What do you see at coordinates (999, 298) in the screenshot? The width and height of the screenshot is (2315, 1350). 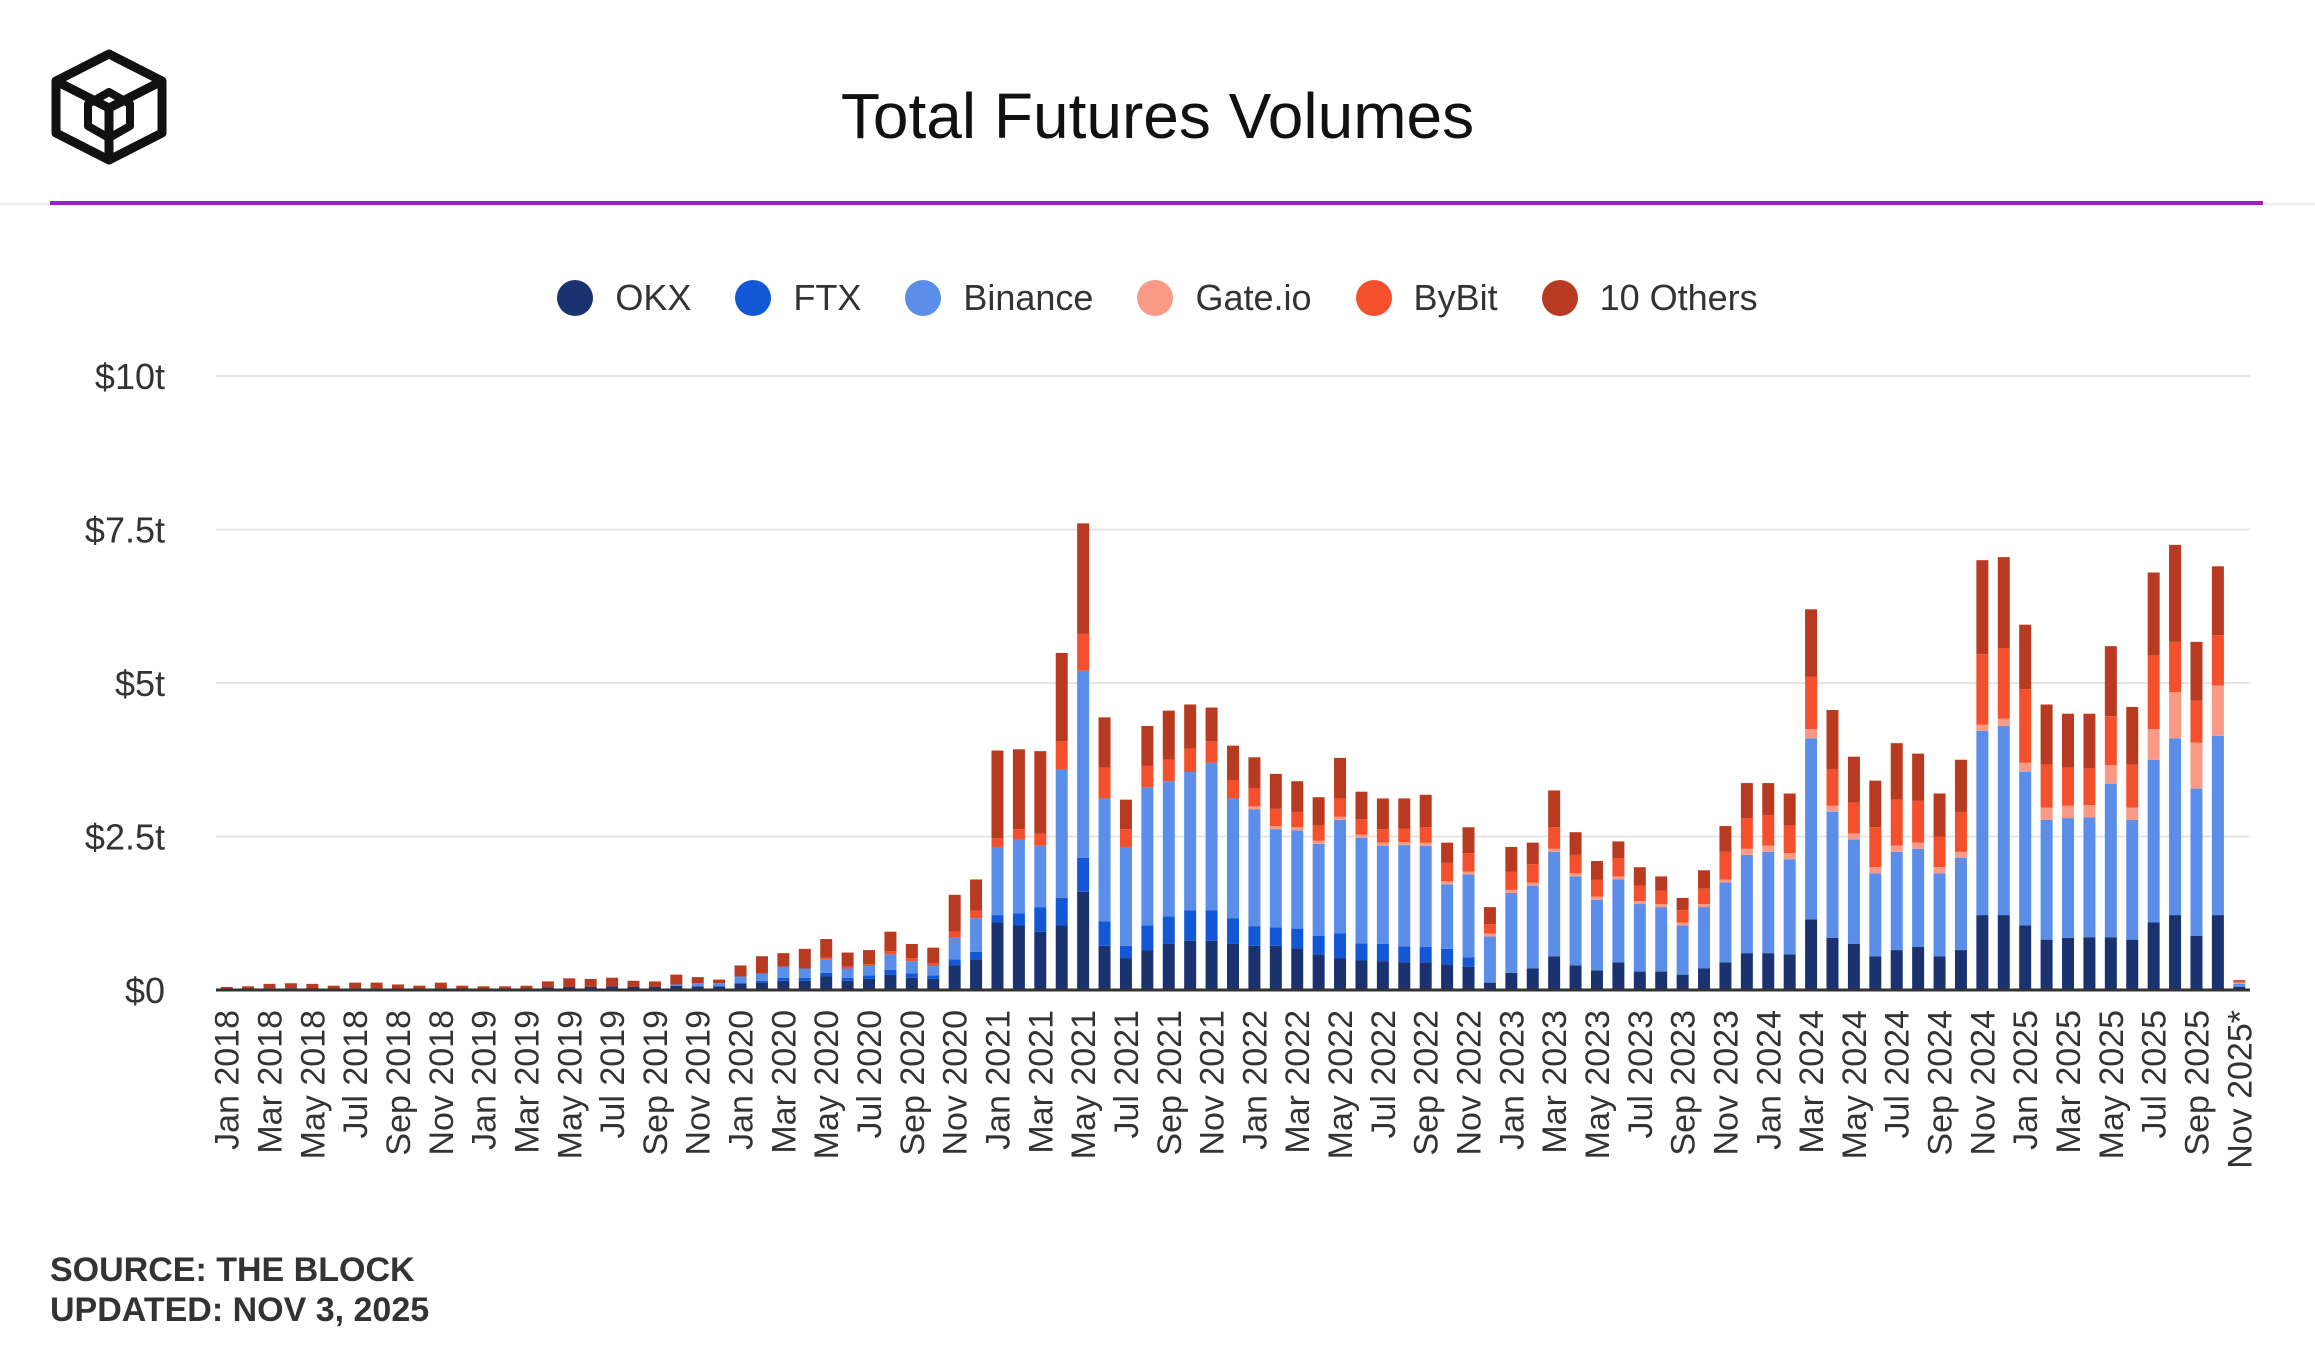 I see `legend-item-binance: Binance` at bounding box center [999, 298].